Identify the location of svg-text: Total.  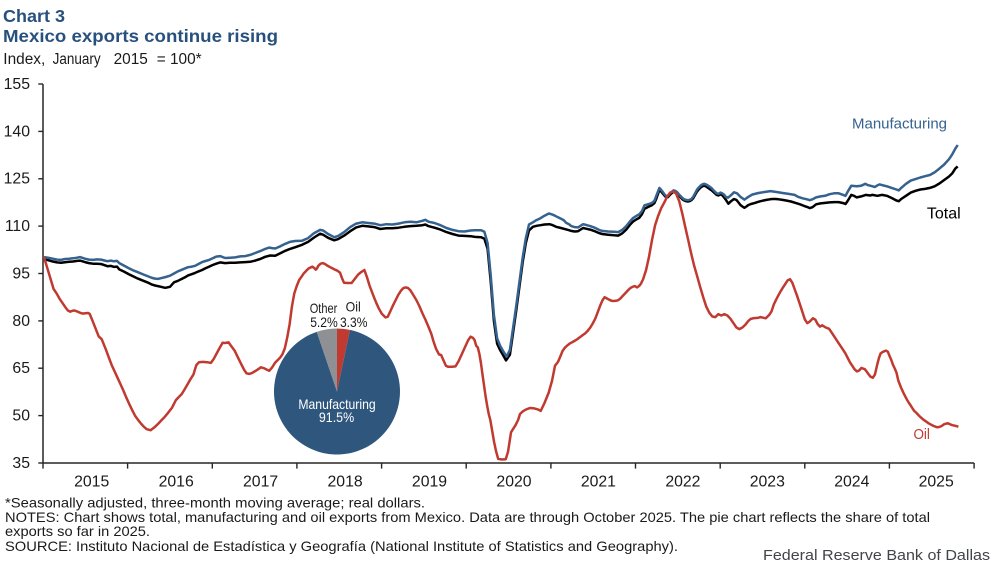
(944, 214).